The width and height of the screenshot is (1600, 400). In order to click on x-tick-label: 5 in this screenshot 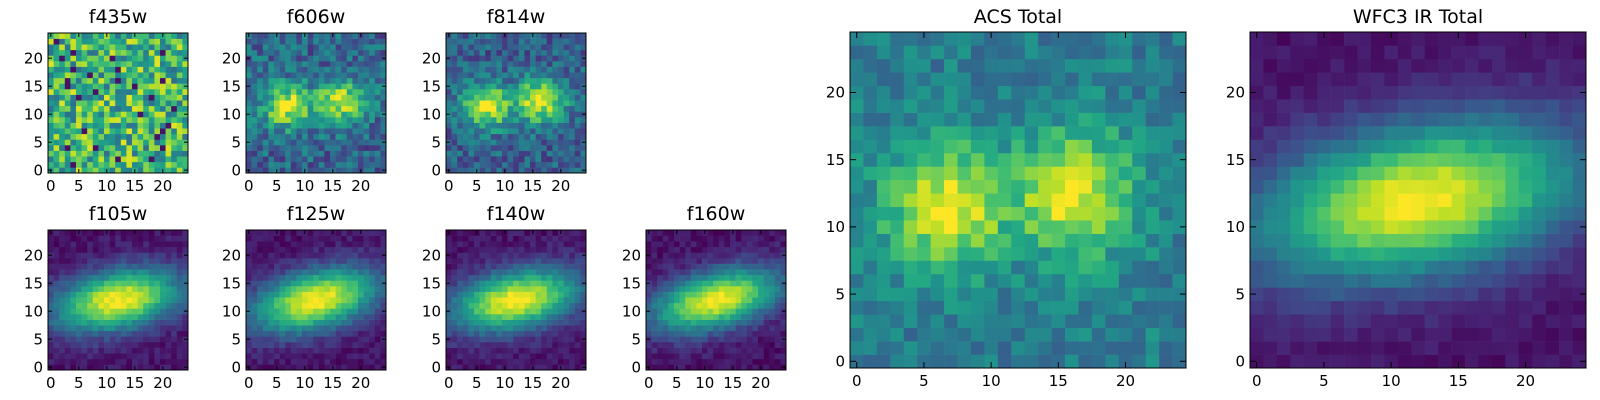, I will do `click(477, 186)`.